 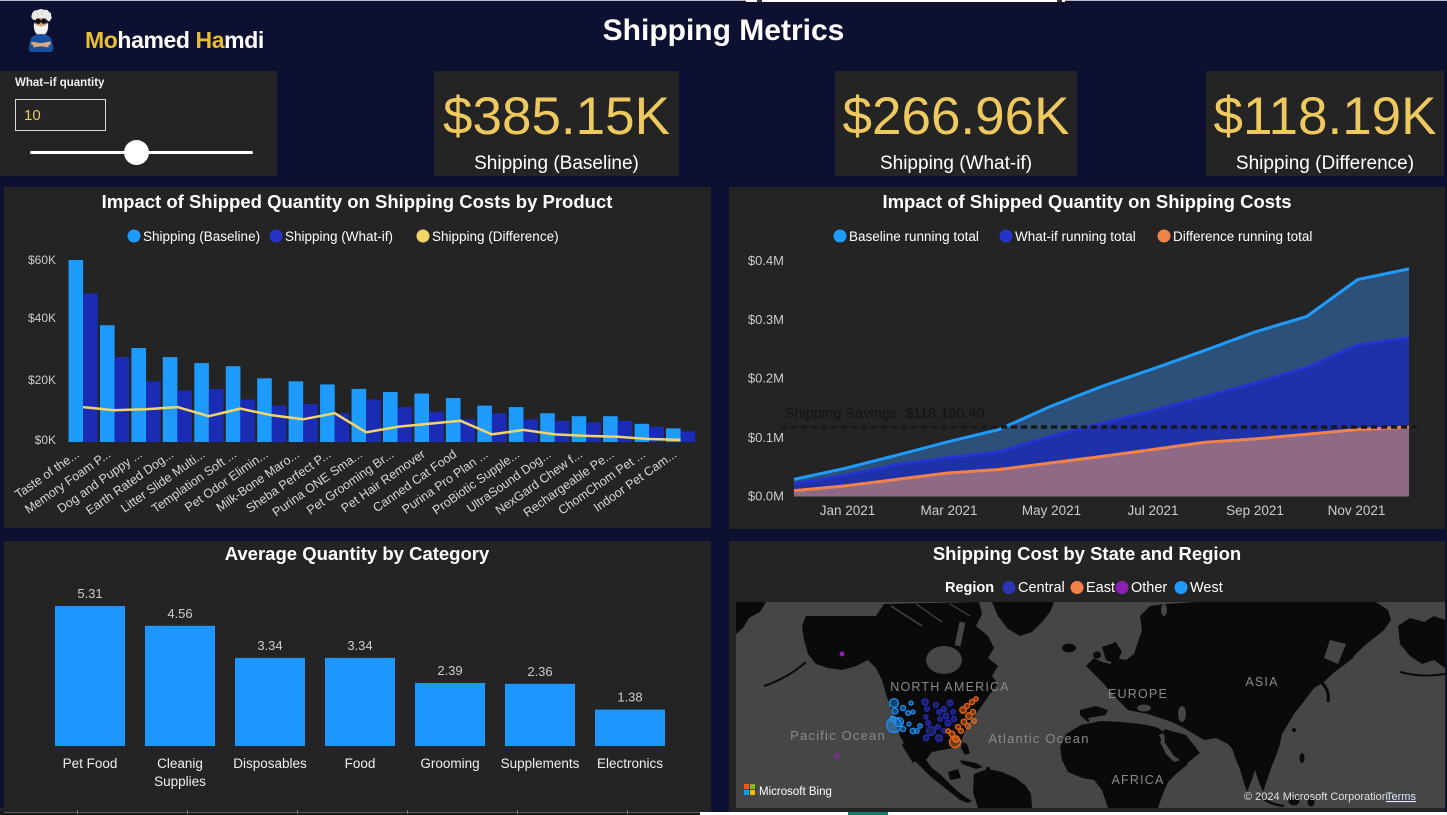 I want to click on svg-text: Supplements, so click(x=540, y=763).